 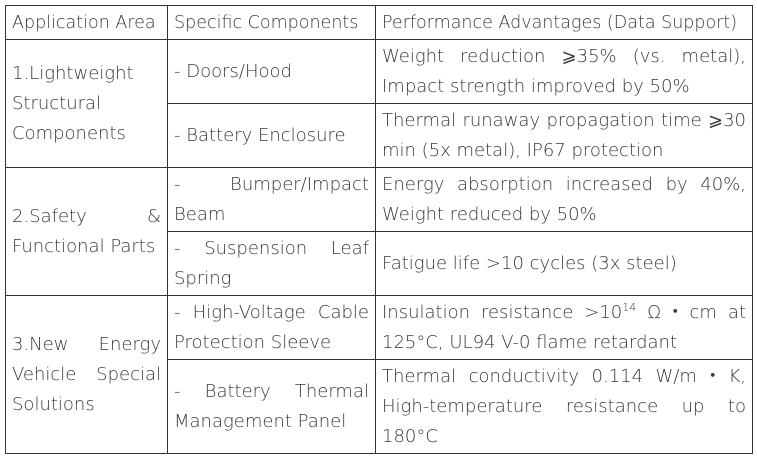 What do you see at coordinates (271, 199) in the screenshot?
I see `component-cell: - Bumper/Impact Beam` at bounding box center [271, 199].